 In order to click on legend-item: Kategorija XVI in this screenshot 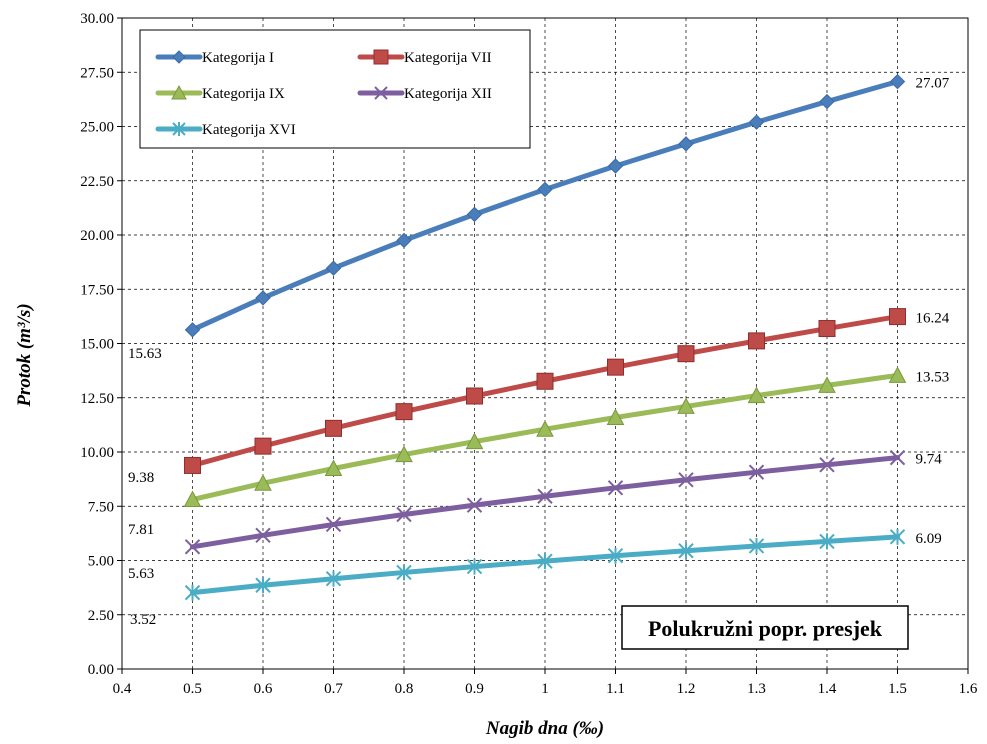, I will do `click(225, 130)`.